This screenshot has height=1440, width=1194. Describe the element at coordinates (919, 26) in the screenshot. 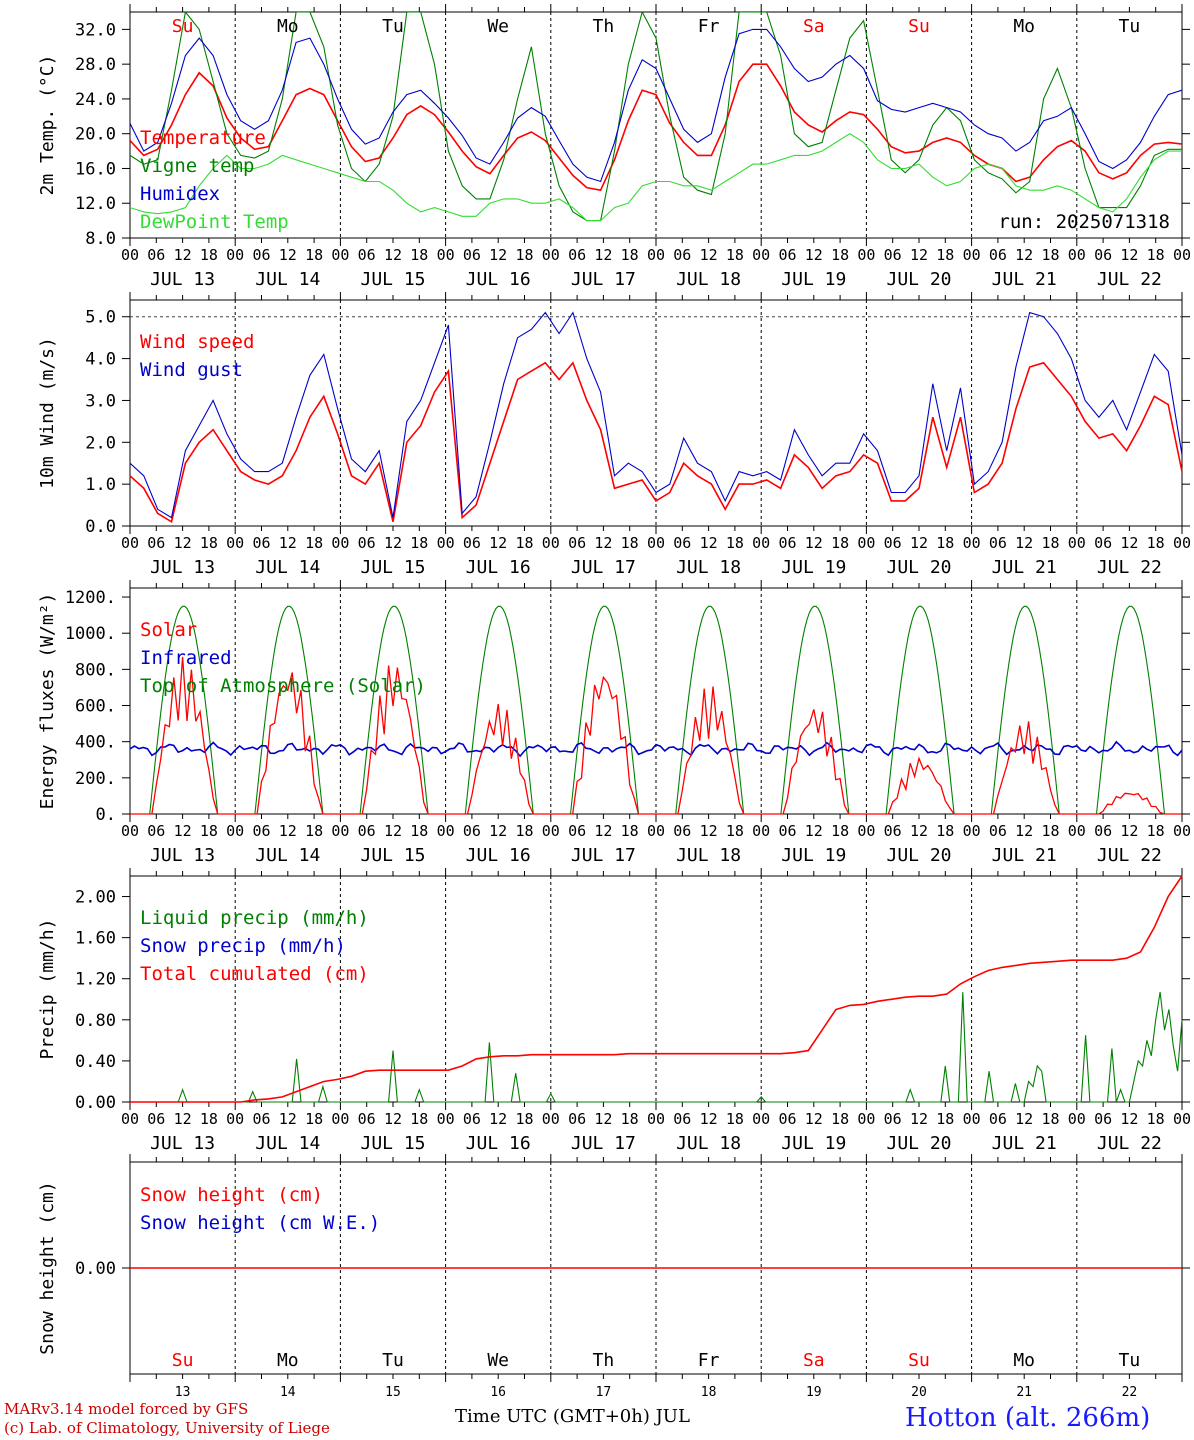

I see `weekday-label-top: Su` at that location.